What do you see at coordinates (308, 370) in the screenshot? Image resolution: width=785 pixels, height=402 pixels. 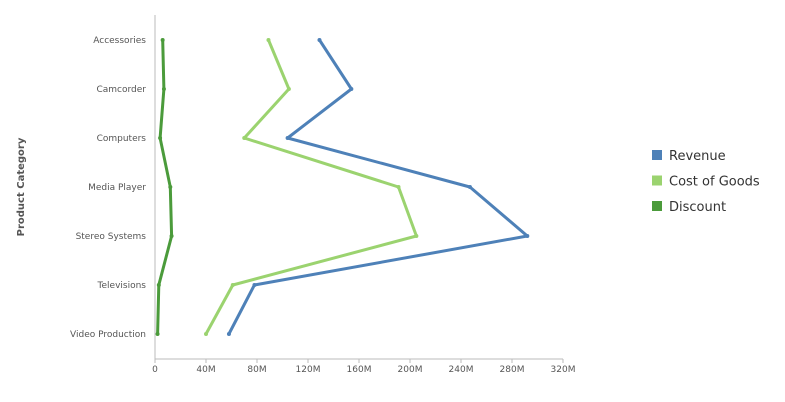 I see `x-tick-label: 120M` at bounding box center [308, 370].